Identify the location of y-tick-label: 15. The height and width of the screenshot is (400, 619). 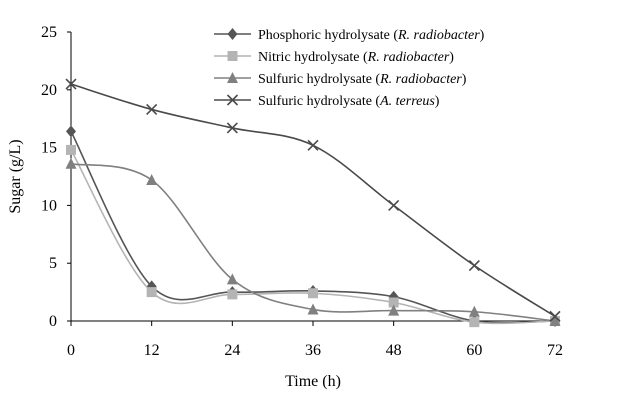
(49, 148).